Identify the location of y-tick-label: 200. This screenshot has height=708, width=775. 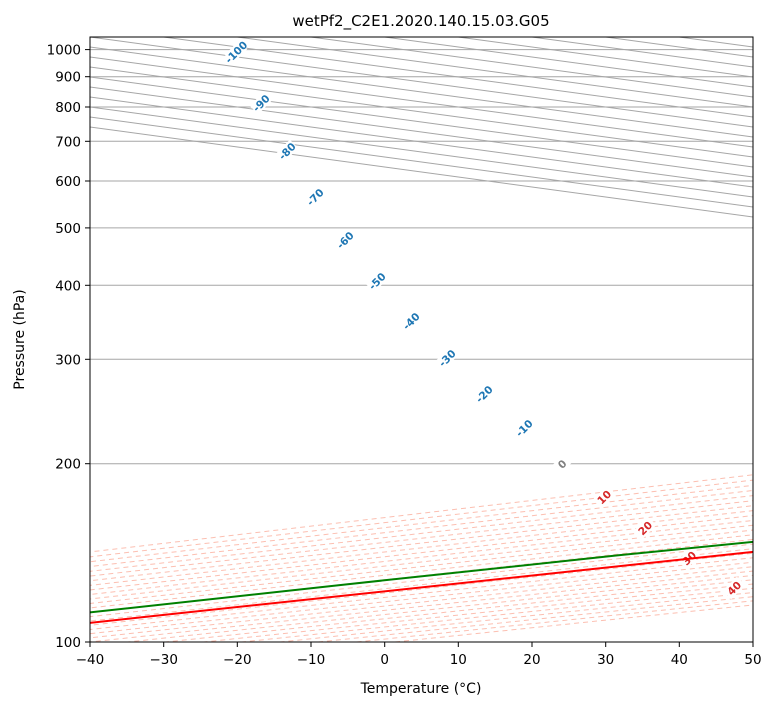
(68, 465).